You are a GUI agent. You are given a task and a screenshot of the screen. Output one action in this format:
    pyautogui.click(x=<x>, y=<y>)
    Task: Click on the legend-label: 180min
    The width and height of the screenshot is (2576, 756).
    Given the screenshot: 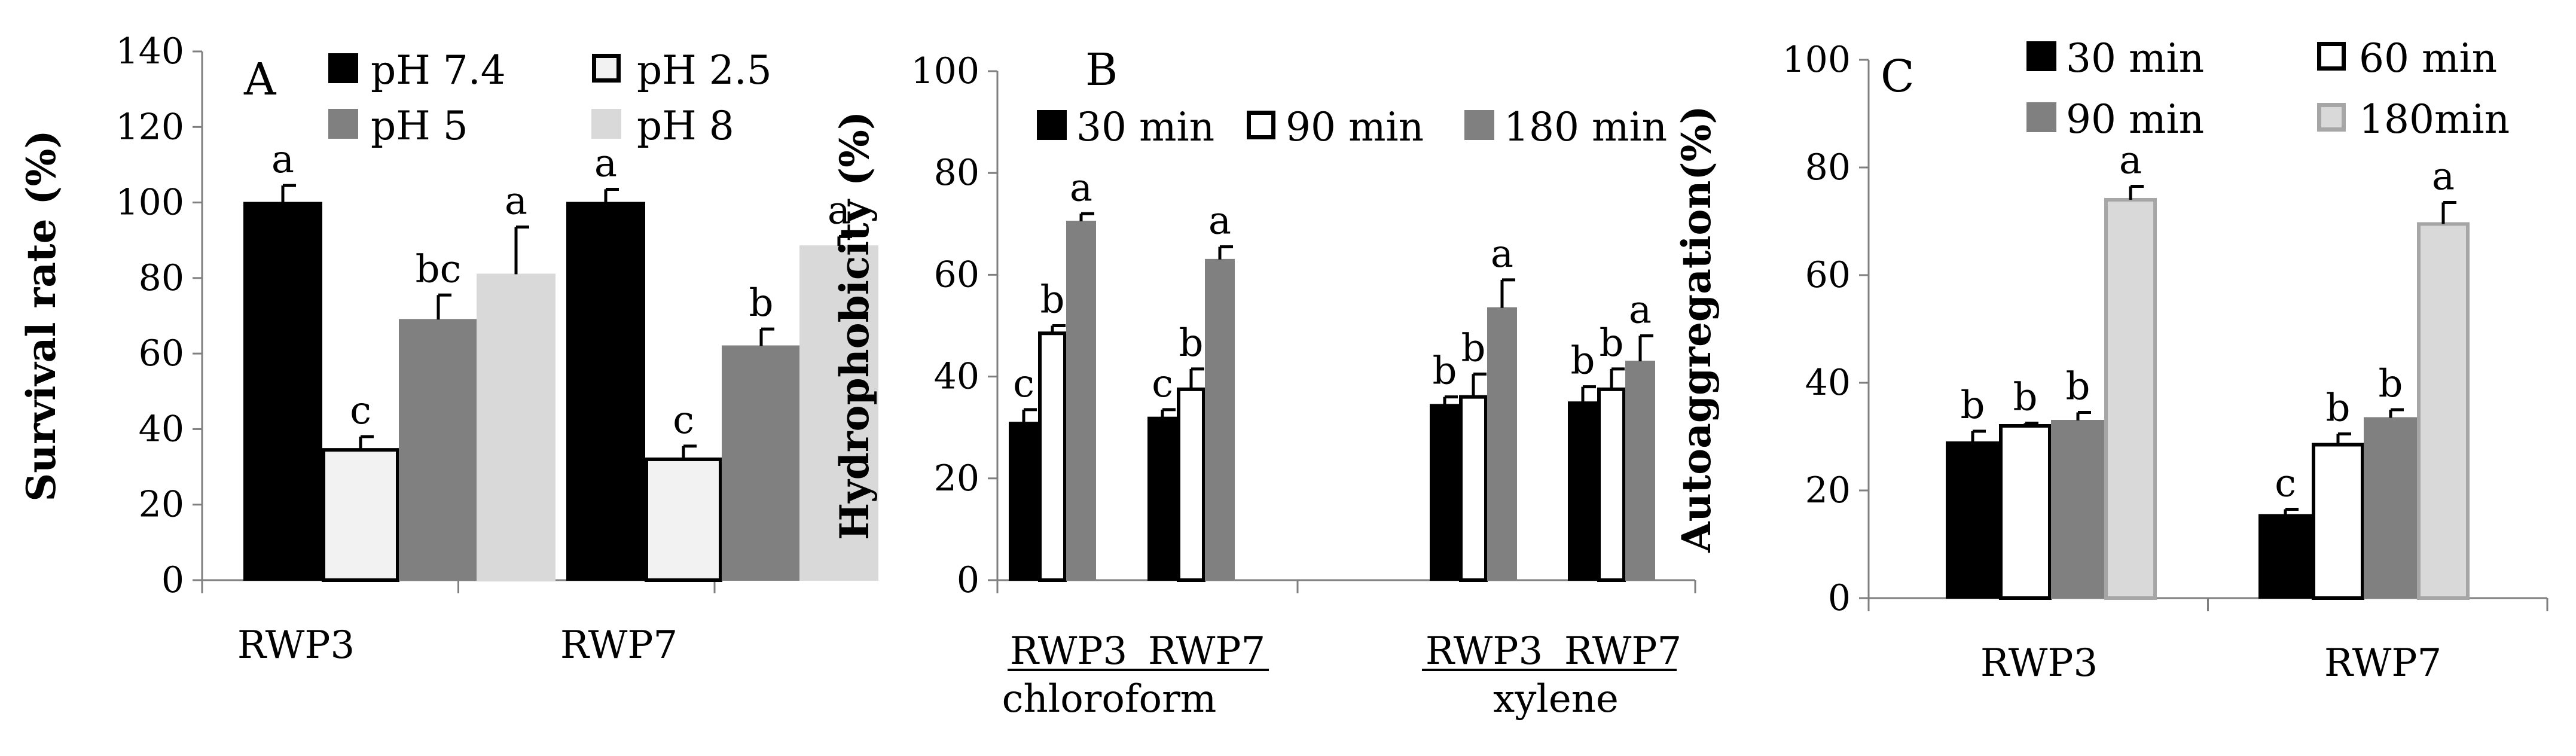 What is the action you would take?
    pyautogui.click(x=2434, y=119)
    